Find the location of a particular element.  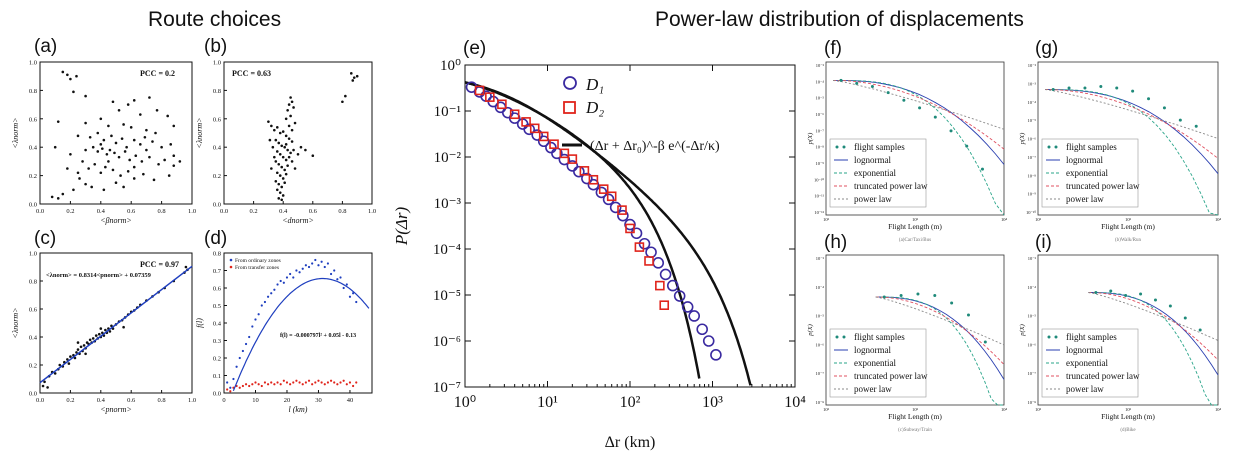

y-tick-label-g: 10⁻⁷ is located at coordinates (1032, 157).